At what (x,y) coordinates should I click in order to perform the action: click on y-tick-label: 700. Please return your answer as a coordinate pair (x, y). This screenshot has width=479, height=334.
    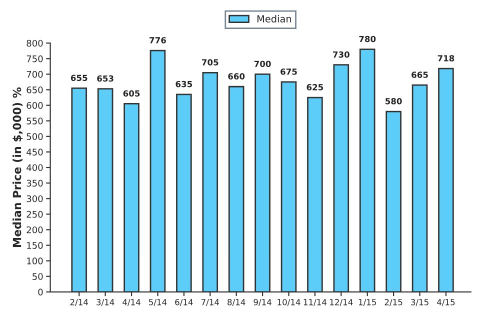
    Looking at the image, I should click on (34, 74).